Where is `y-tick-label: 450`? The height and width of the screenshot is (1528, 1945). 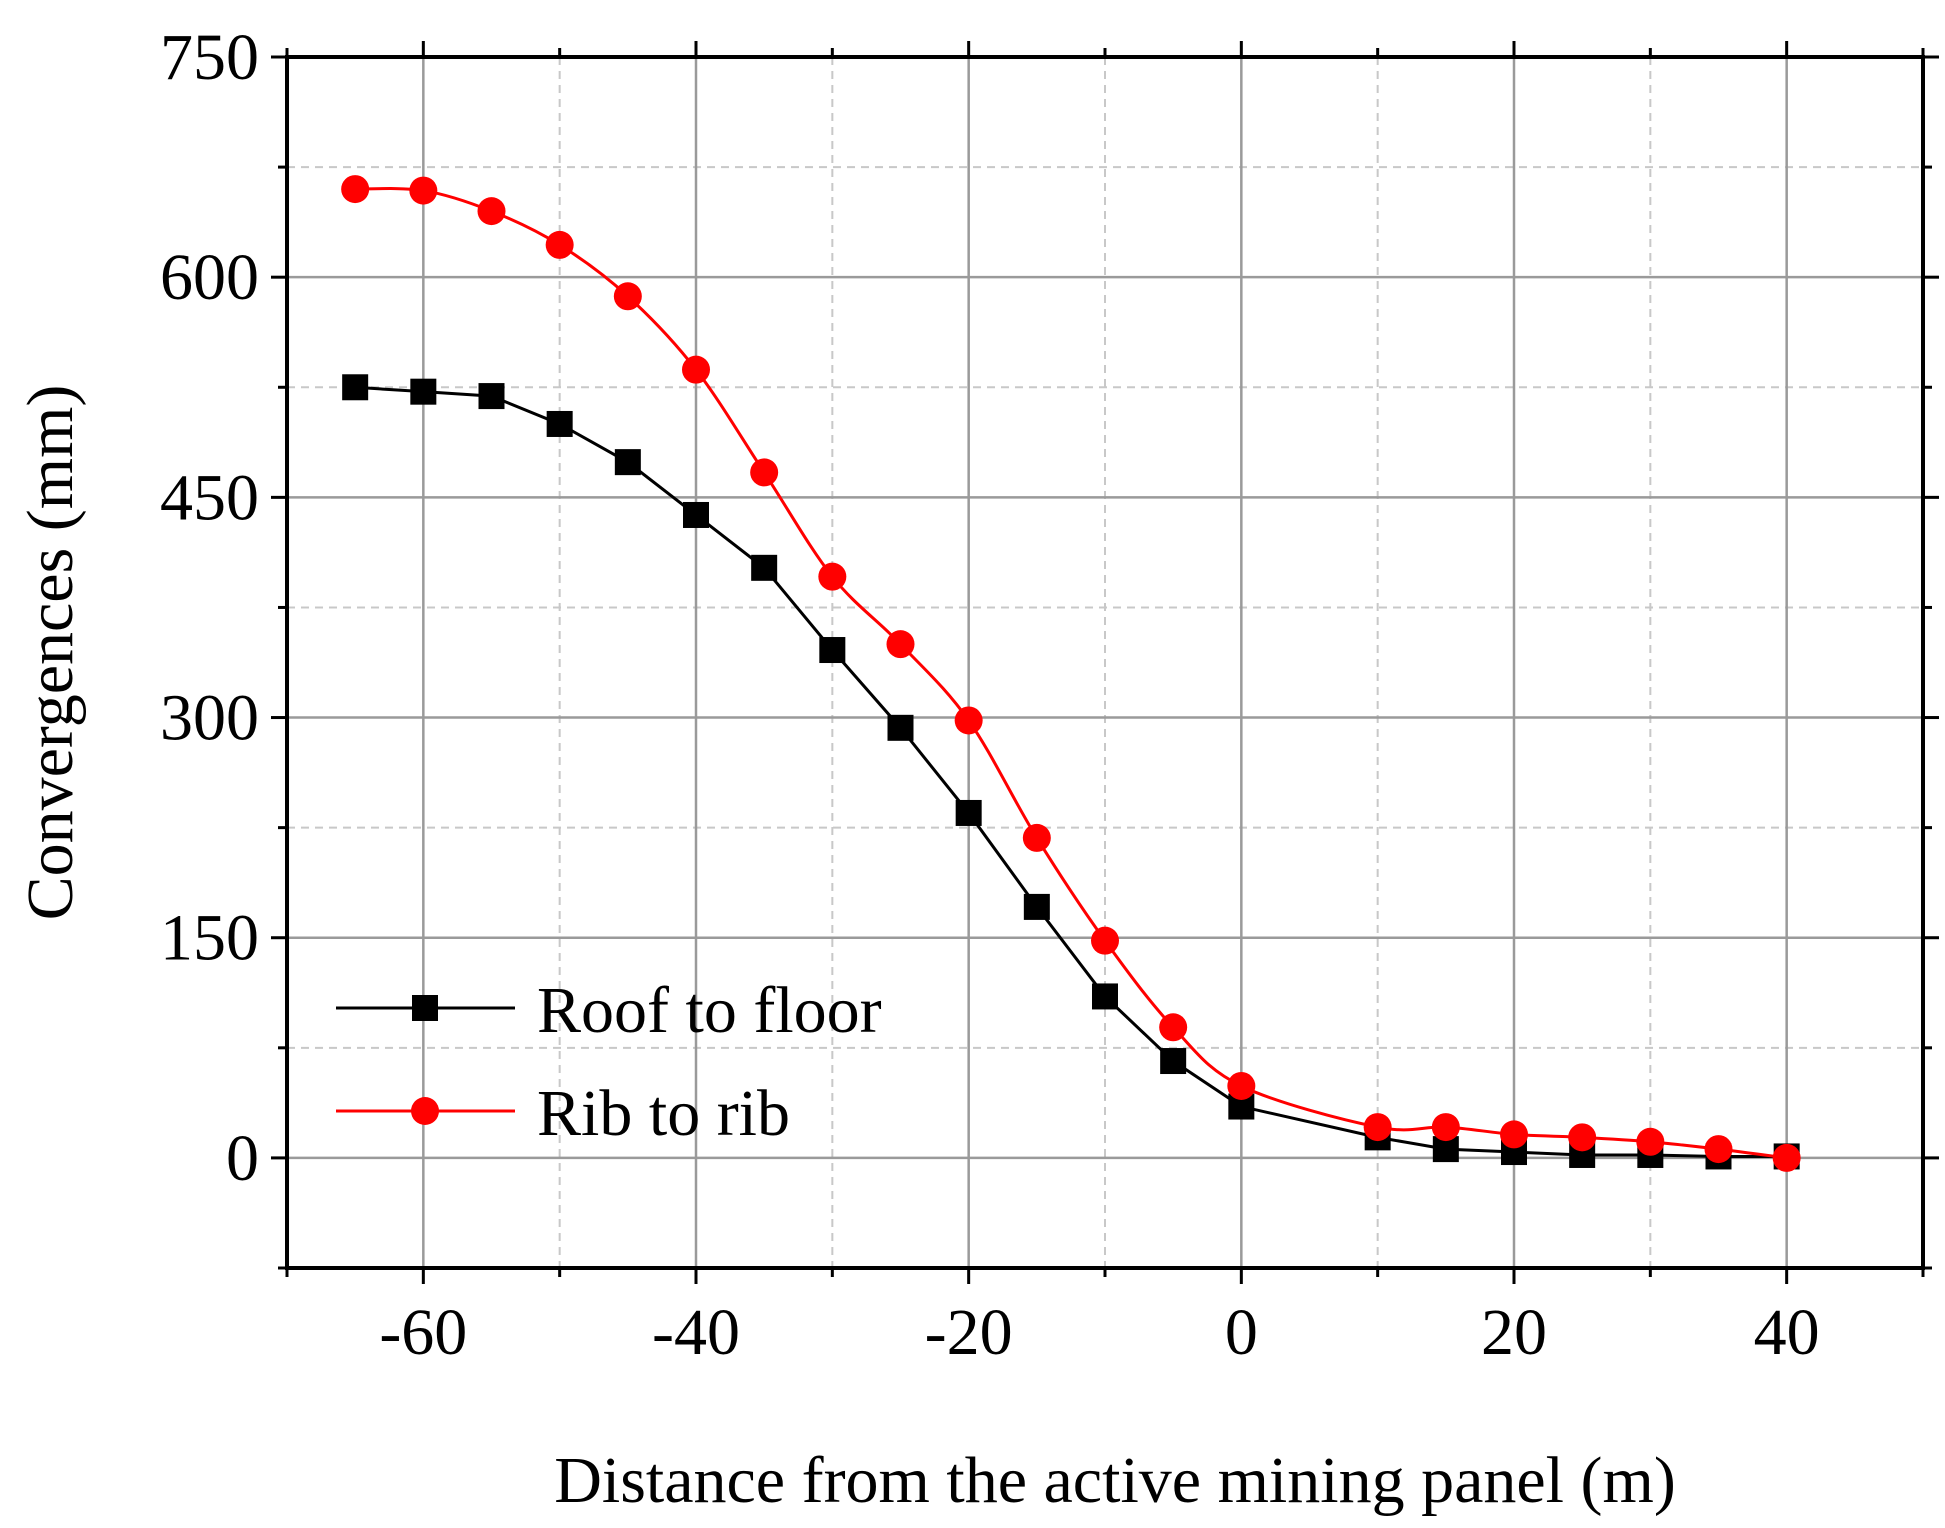
y-tick-label: 450 is located at coordinates (209, 497).